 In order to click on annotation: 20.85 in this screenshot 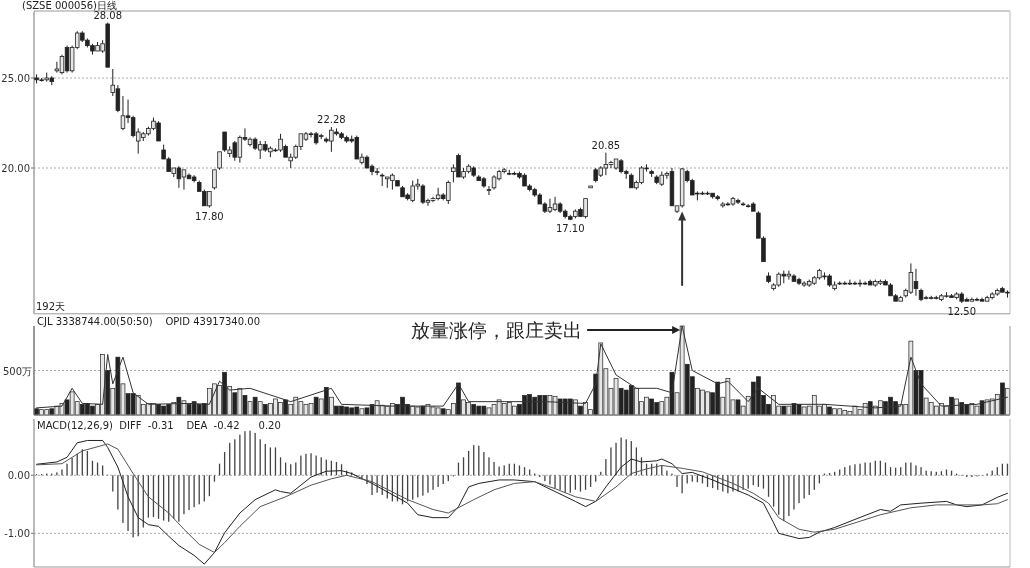, I will do `click(606, 145)`.